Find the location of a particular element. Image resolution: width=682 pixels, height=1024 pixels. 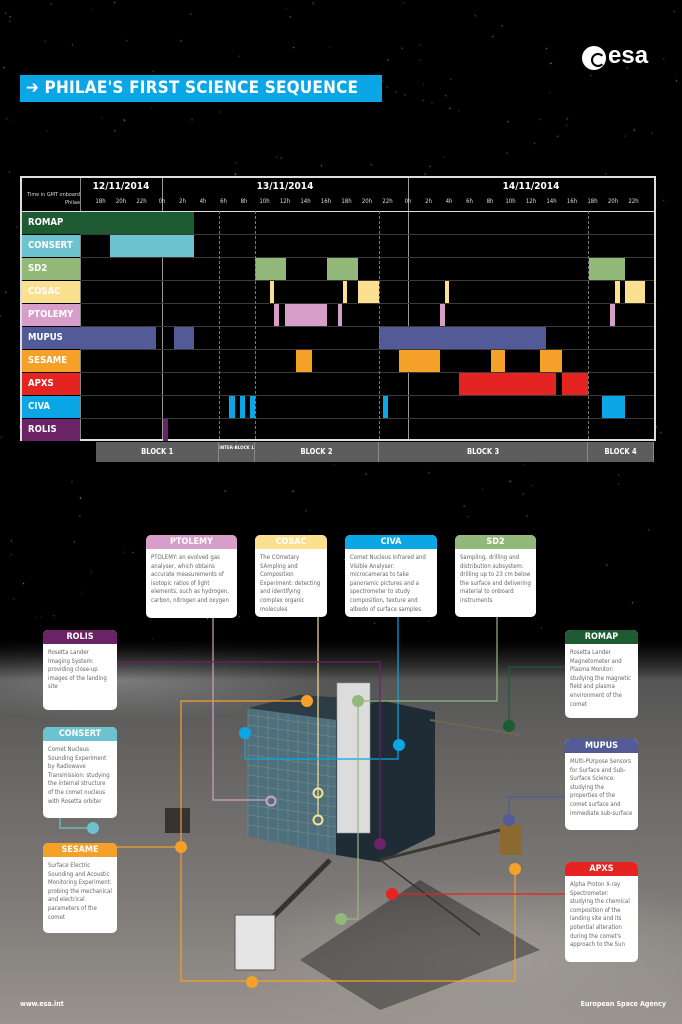

sd2-activity-bar is located at coordinates (270, 269).